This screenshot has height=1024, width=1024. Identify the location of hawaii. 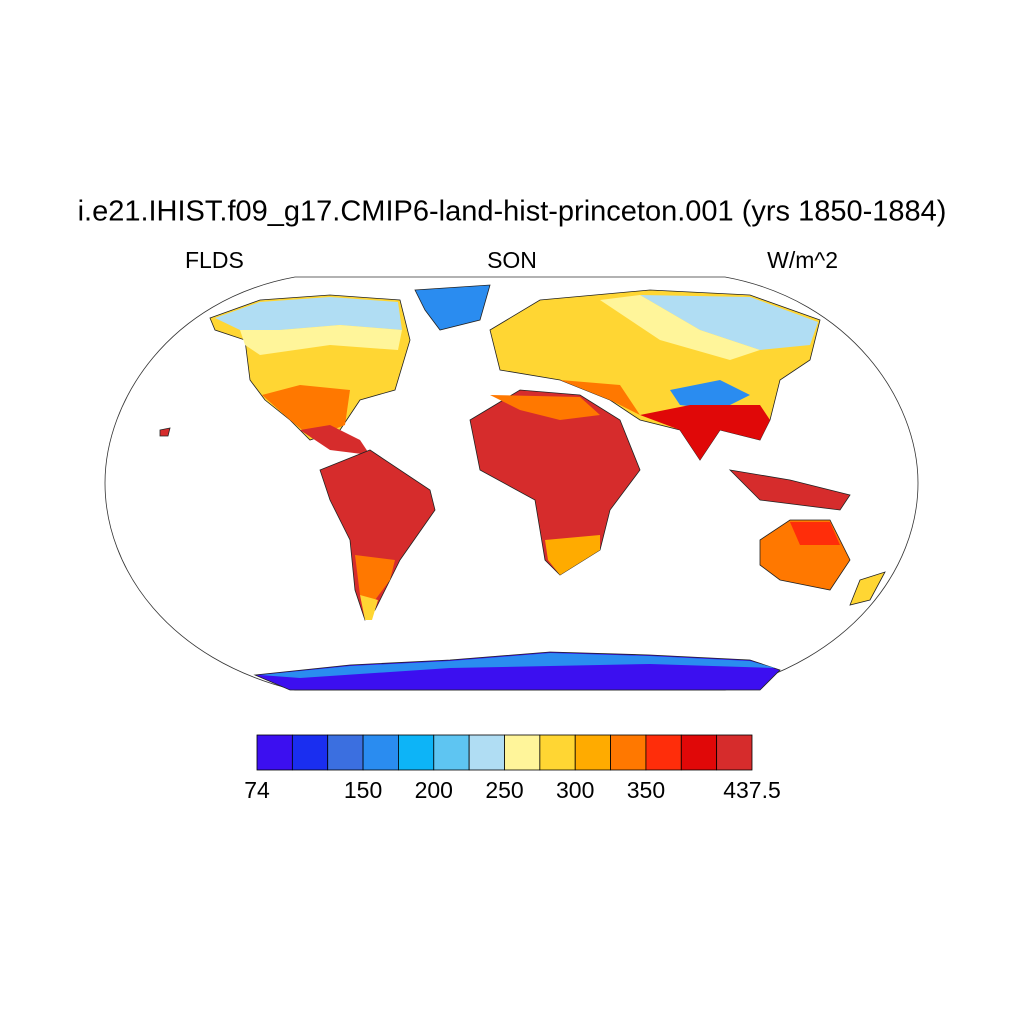
(165, 432).